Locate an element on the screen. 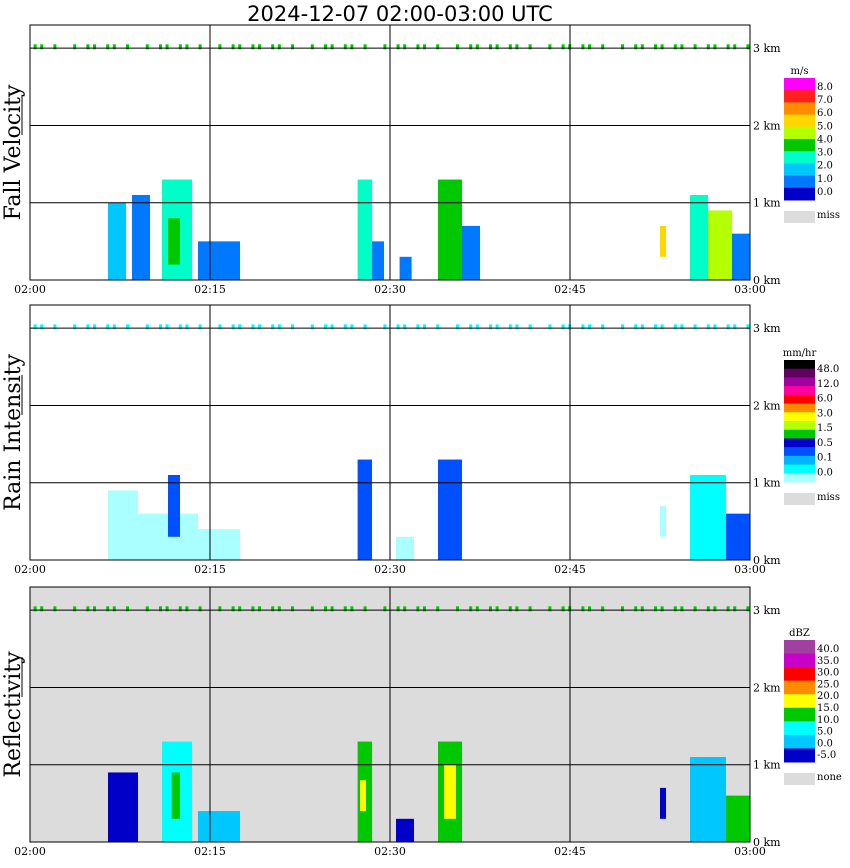 The image size is (850, 868). legend-label: -5.0 is located at coordinates (826, 755).